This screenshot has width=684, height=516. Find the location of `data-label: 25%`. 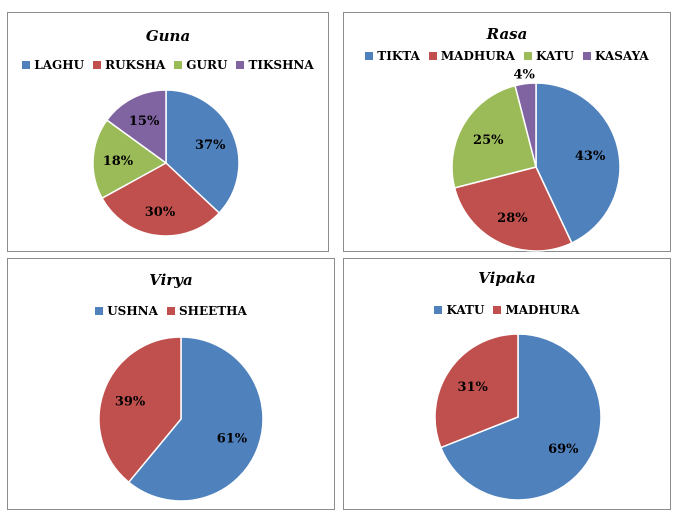

data-label: 25% is located at coordinates (488, 140).